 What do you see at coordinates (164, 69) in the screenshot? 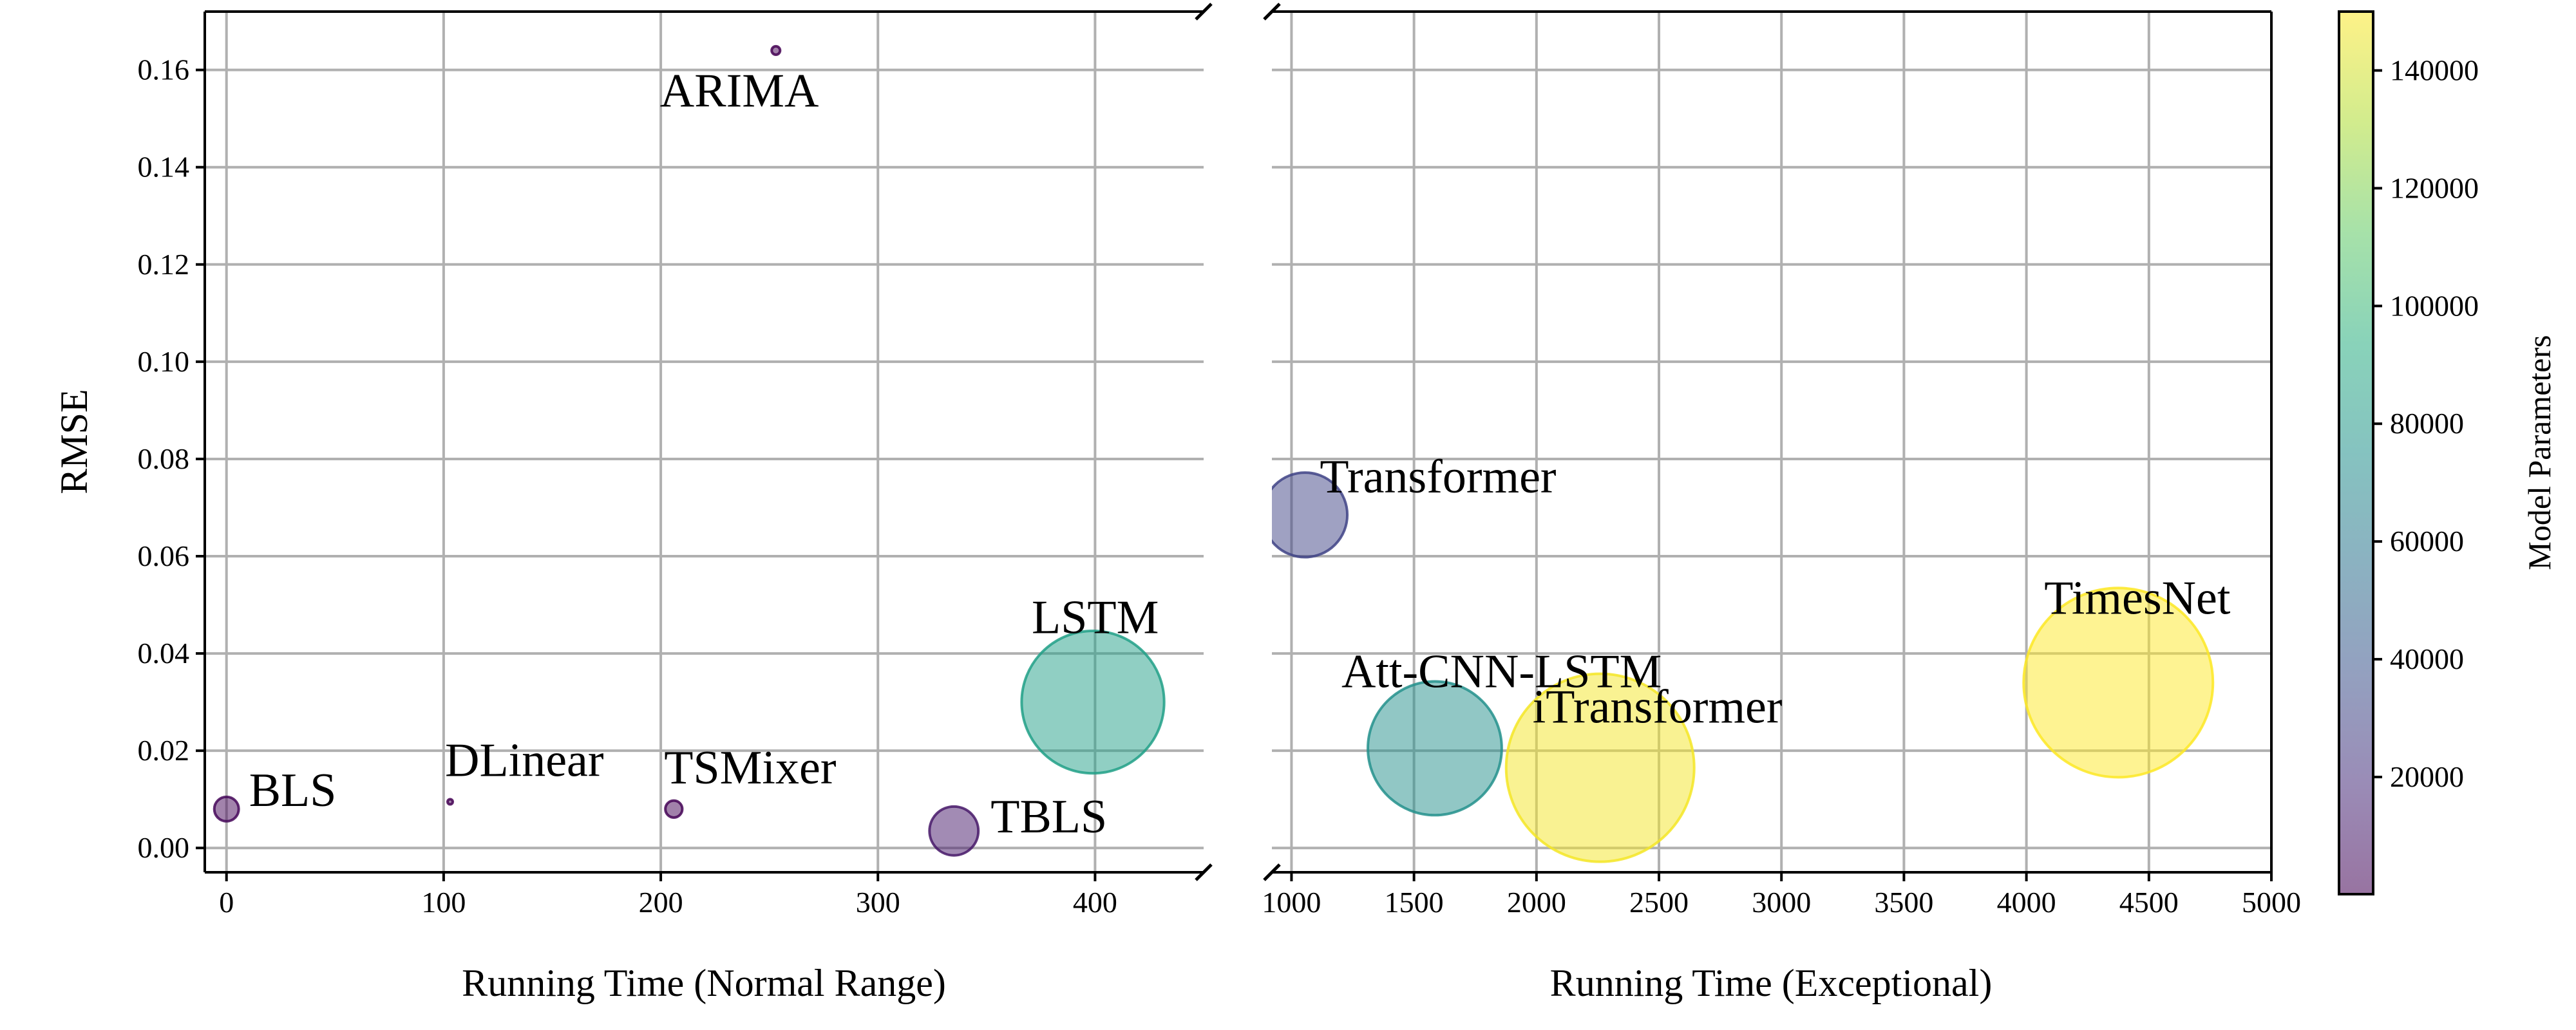
I see `y-tick-label: 0.16` at bounding box center [164, 69].